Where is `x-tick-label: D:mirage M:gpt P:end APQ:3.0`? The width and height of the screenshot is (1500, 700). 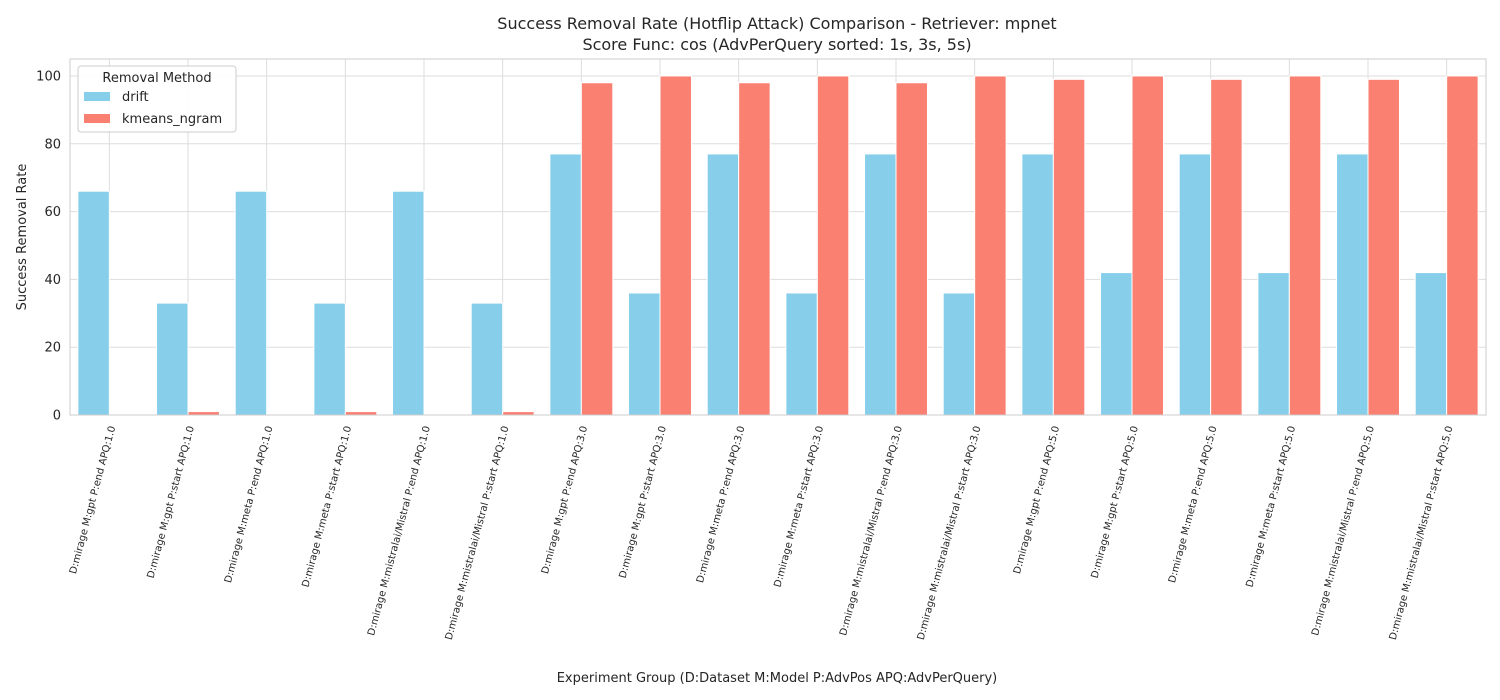 x-tick-label: D:mirage M:gpt P:end APQ:3.0 is located at coordinates (565, 500).